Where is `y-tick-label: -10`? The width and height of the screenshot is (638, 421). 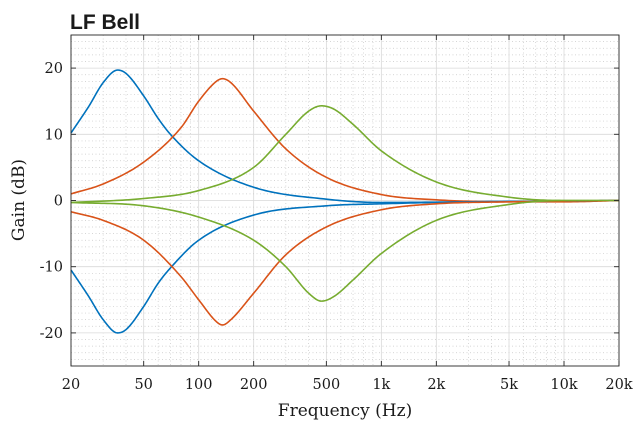
y-tick-label: -10 is located at coordinates (51, 268).